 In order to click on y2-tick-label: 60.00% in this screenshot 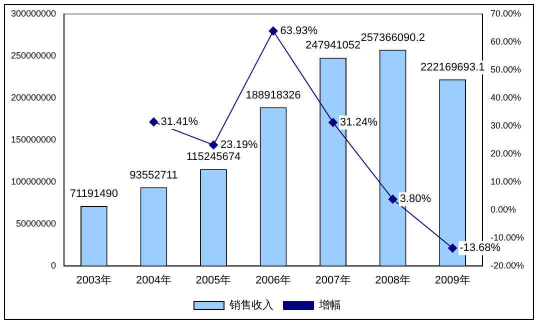, I will do `click(506, 41)`.